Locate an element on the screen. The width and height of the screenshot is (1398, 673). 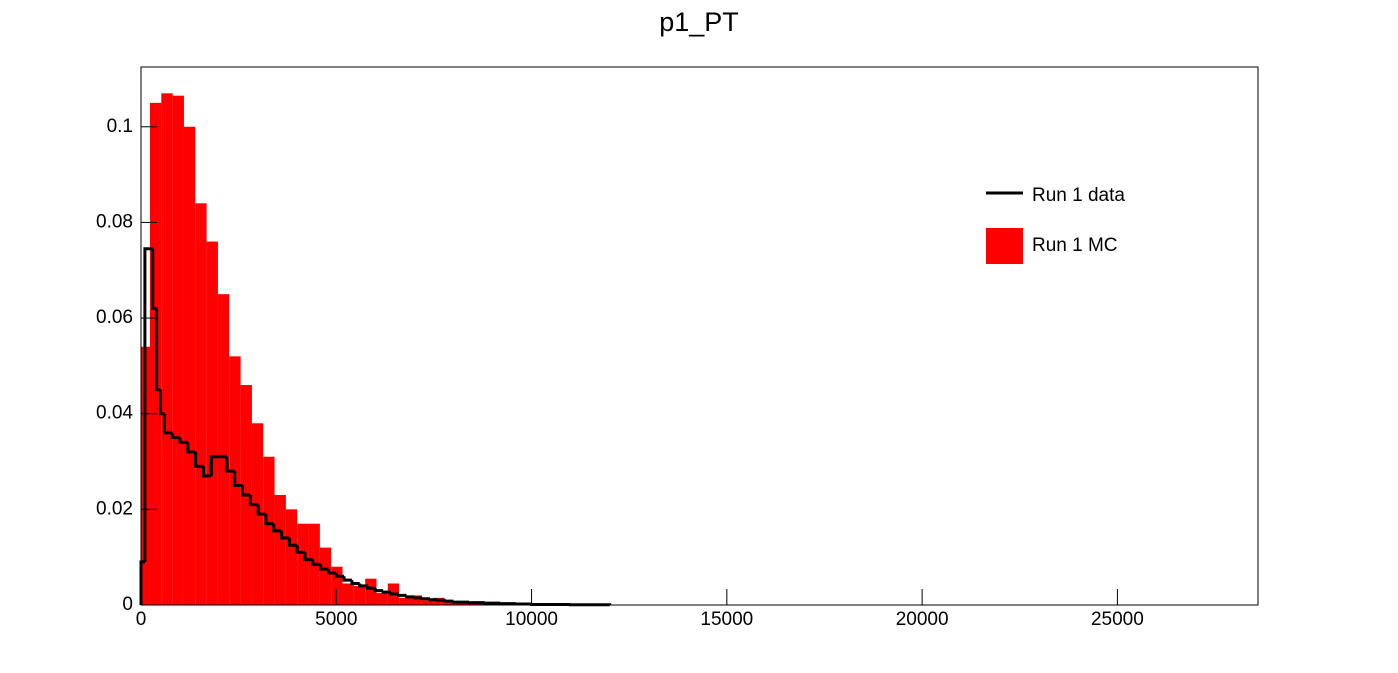
y-tick-label: 0 is located at coordinates (127, 604).